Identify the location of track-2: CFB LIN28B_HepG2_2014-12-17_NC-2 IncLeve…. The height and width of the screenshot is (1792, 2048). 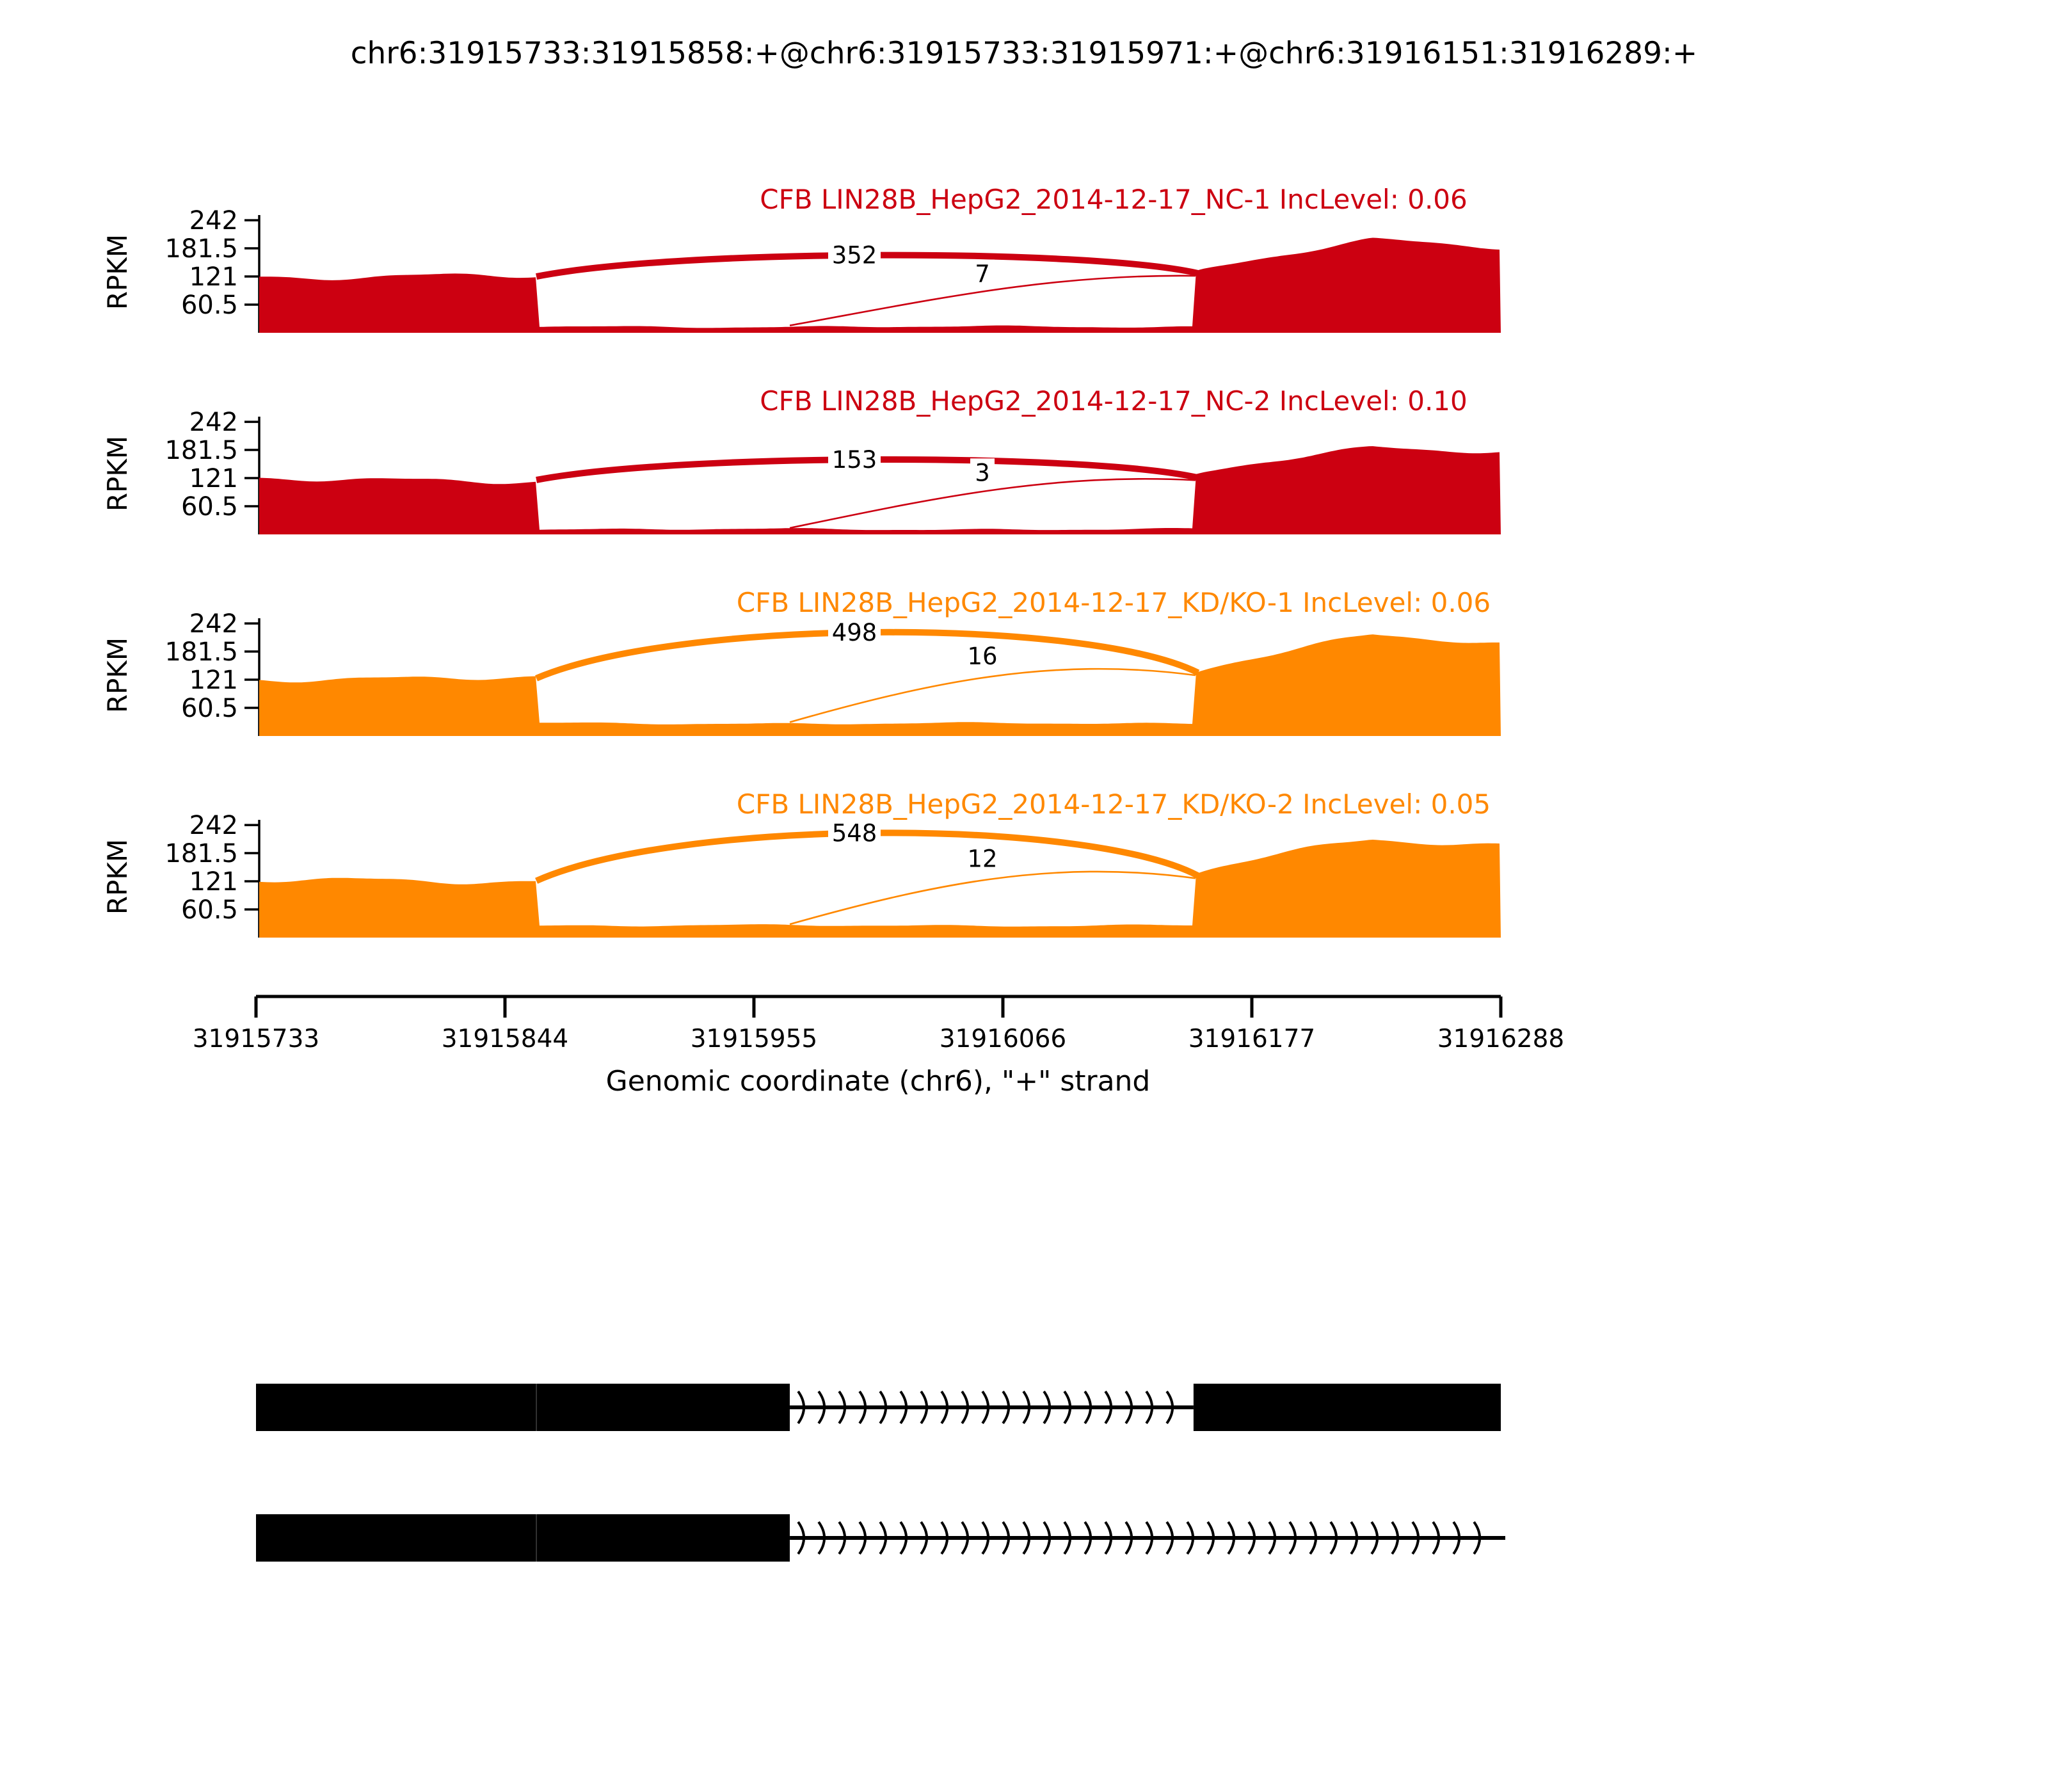
(801, 459).